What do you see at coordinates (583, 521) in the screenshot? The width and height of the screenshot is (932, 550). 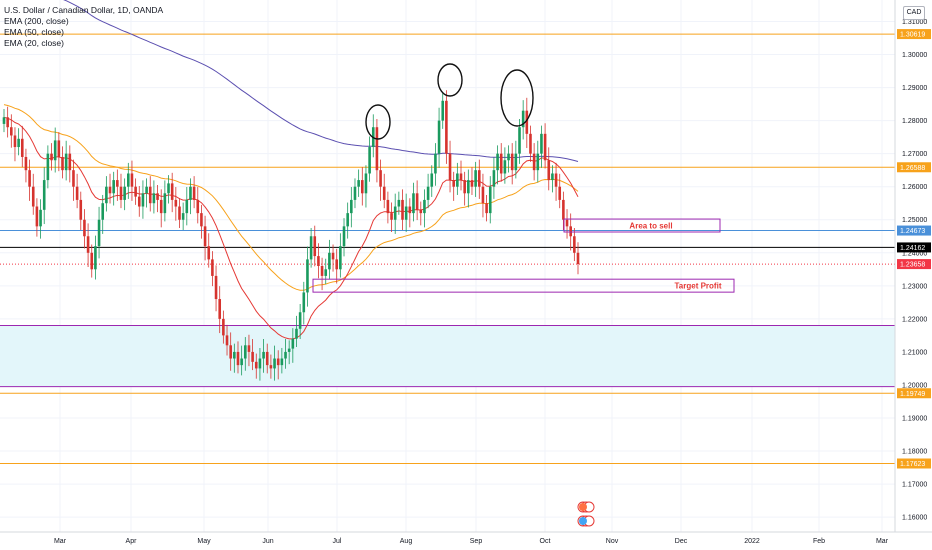 I see `event-flag-icon` at bounding box center [583, 521].